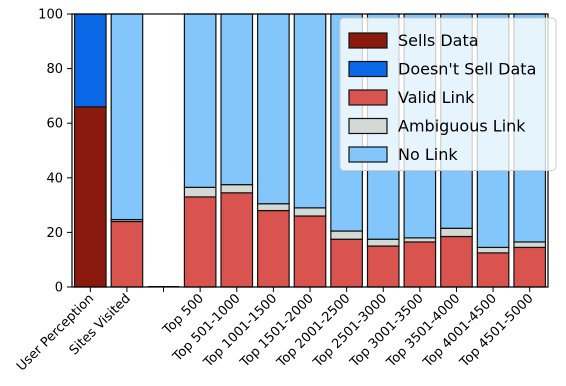  What do you see at coordinates (368, 69) in the screenshot?
I see `legend-swatch-doesn-t-sell-data` at bounding box center [368, 69].